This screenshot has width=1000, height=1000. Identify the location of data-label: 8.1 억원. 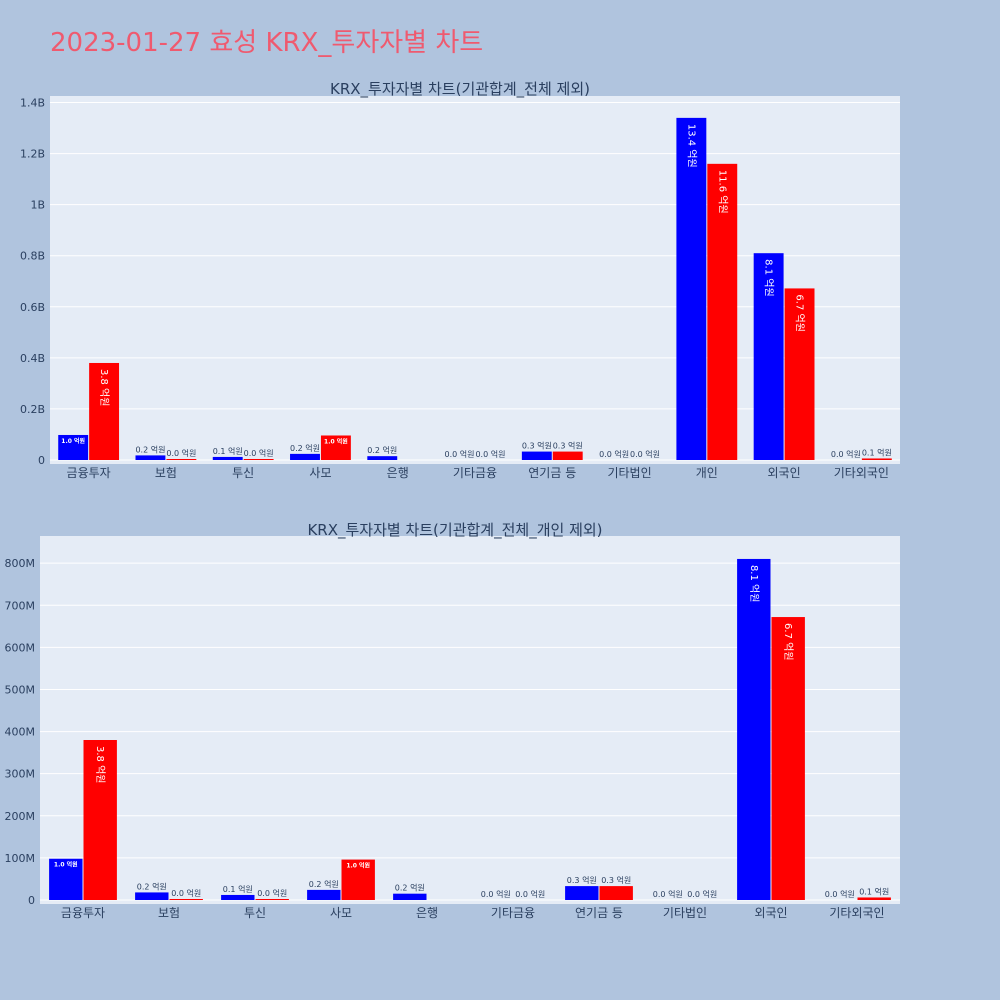
(754, 583).